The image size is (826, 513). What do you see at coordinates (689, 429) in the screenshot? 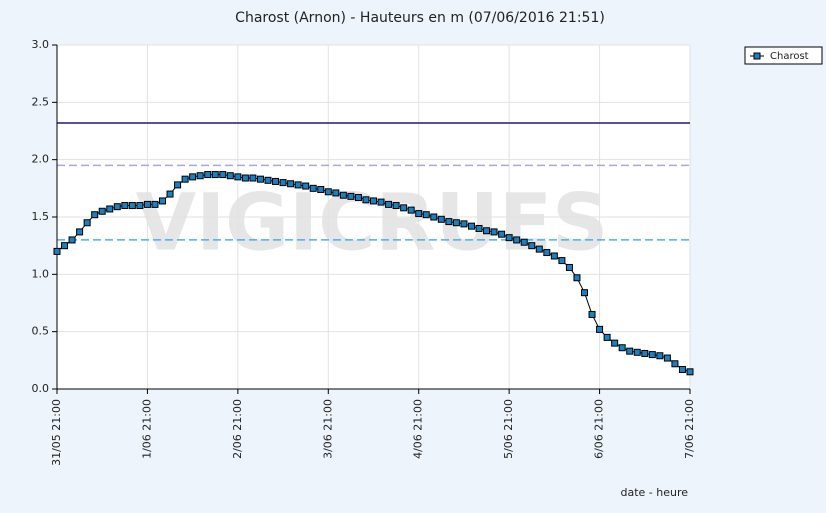
I see `x-tick-label: 7/06 21:00` at bounding box center [689, 429].